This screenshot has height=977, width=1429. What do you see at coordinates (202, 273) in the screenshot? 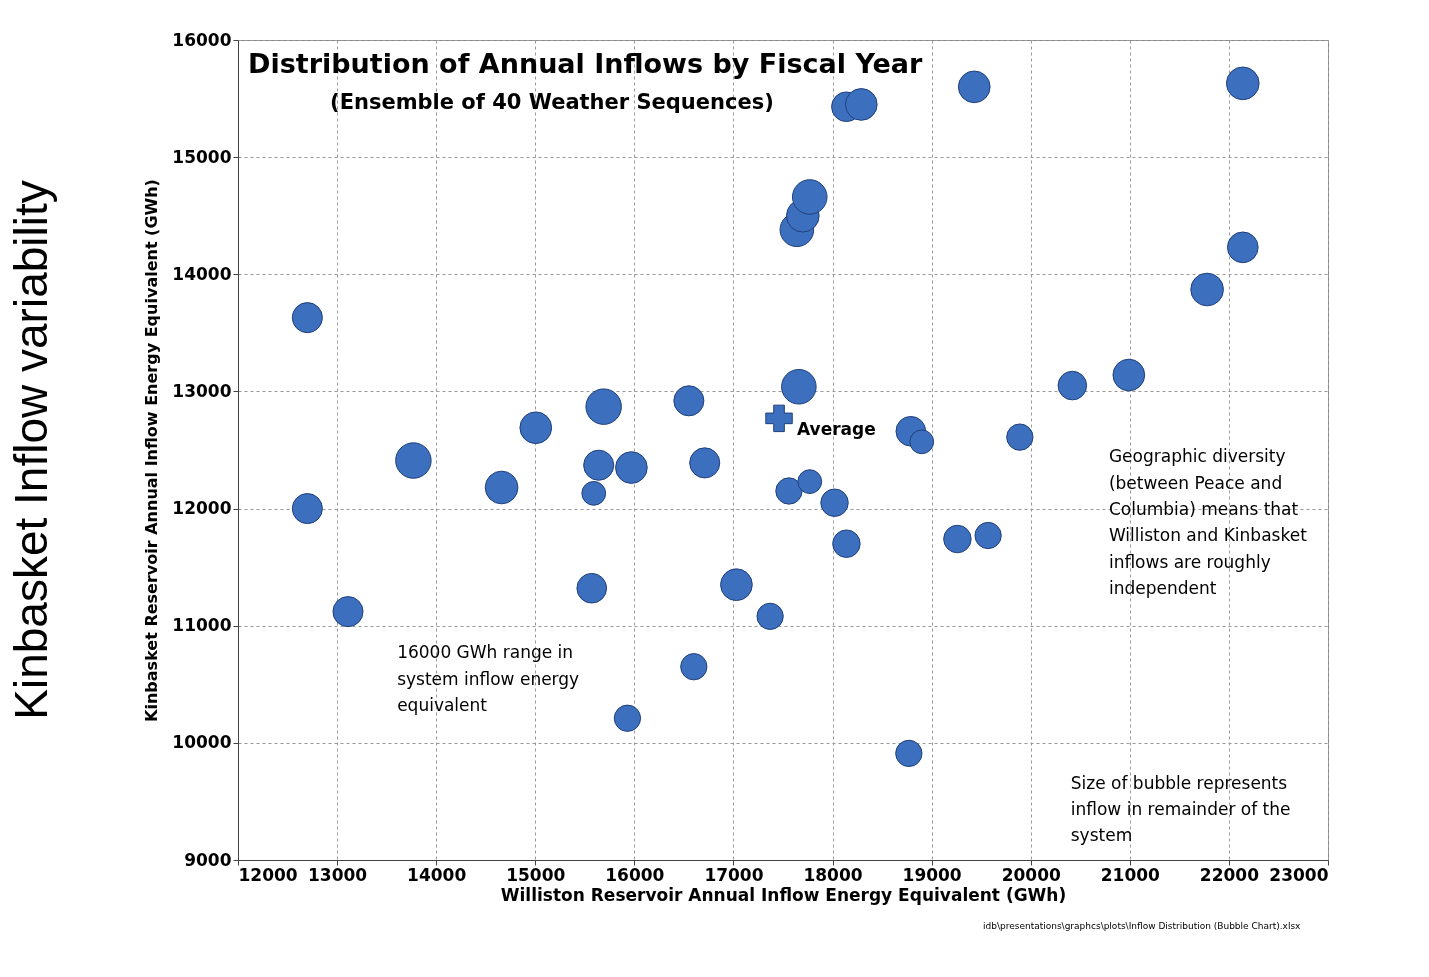
I see `y-tick-label: 14000` at bounding box center [202, 273].